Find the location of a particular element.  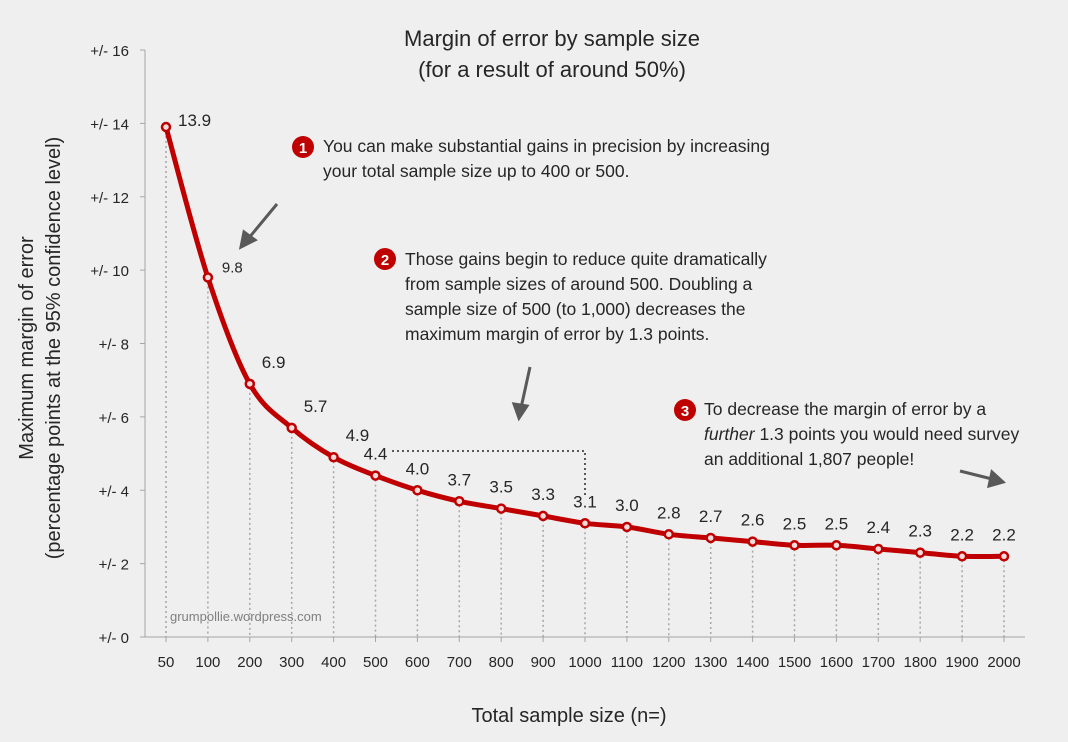

x-tick-label: 500 is located at coordinates (375, 662).